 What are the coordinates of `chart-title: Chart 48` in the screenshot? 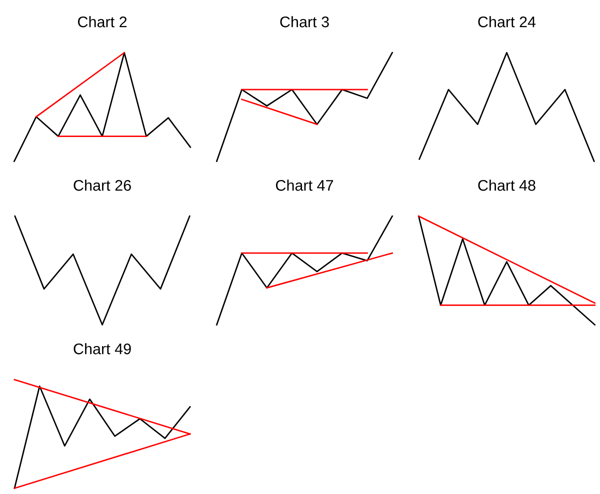 It's located at (507, 185).